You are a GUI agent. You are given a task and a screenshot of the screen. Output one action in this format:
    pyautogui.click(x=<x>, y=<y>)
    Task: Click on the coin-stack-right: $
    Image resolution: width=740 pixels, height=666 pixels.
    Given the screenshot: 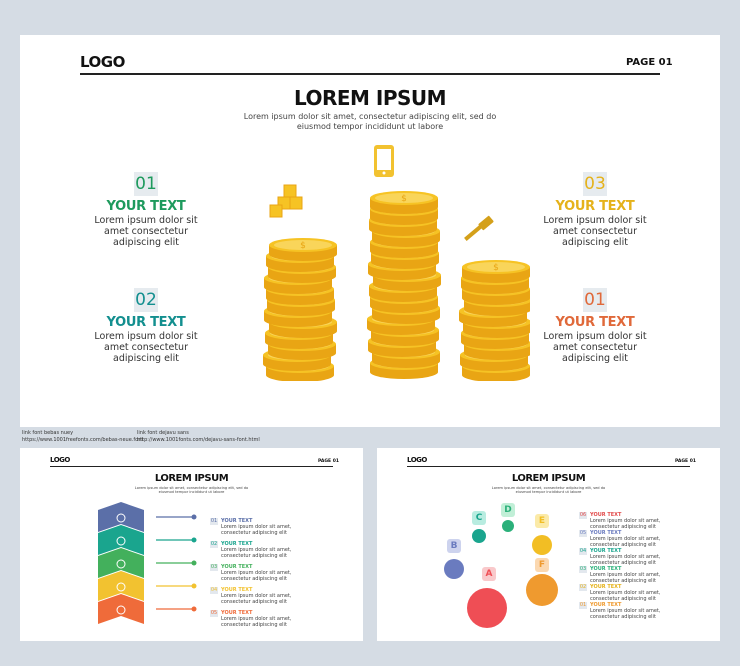 What is the action you would take?
    pyautogui.click(x=494, y=320)
    